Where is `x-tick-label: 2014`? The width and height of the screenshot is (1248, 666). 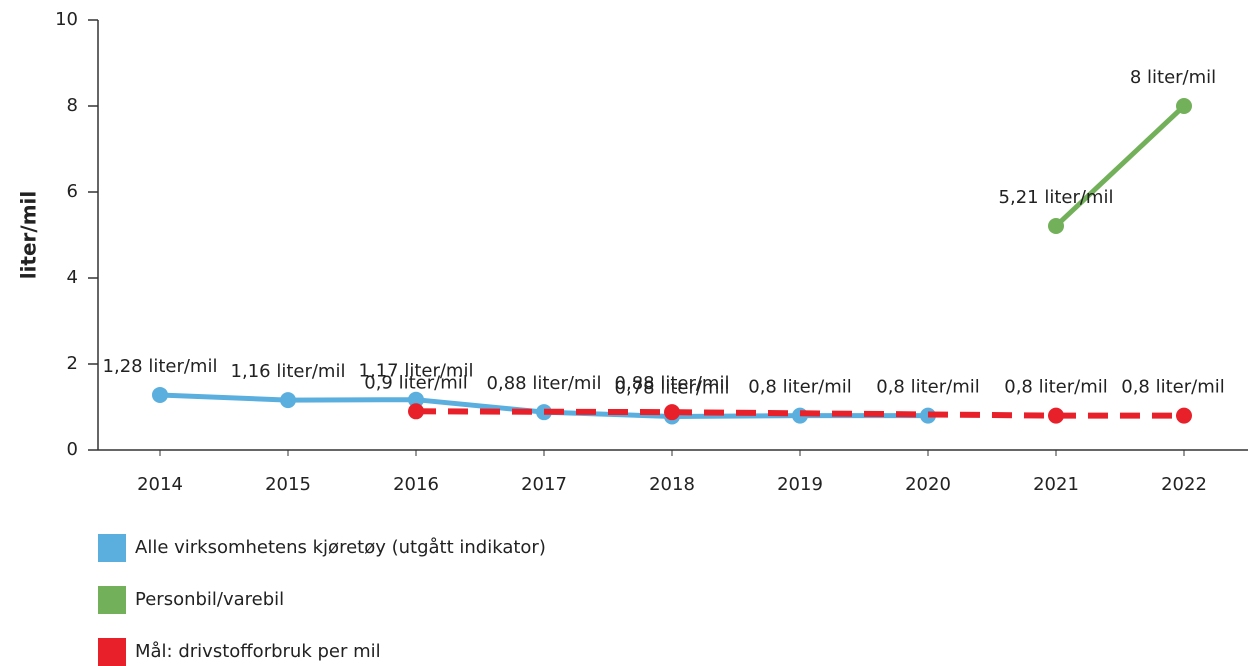 x-tick-label: 2014 is located at coordinates (160, 484).